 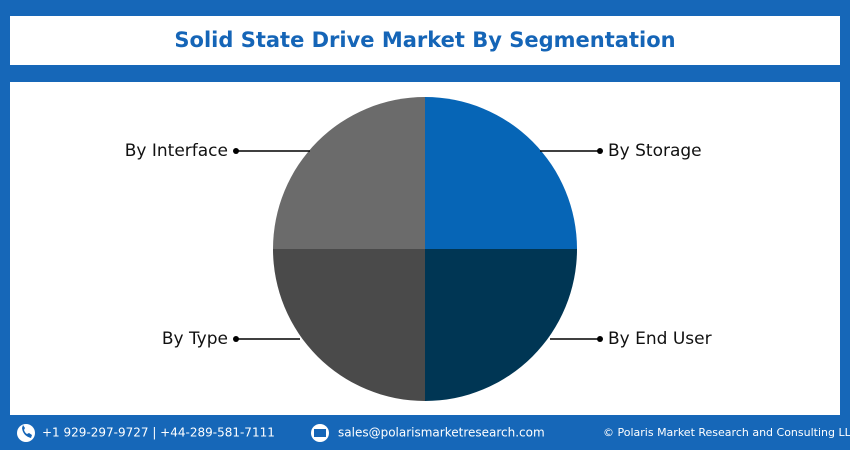 I want to click on segment-label: By End User, so click(x=660, y=339).